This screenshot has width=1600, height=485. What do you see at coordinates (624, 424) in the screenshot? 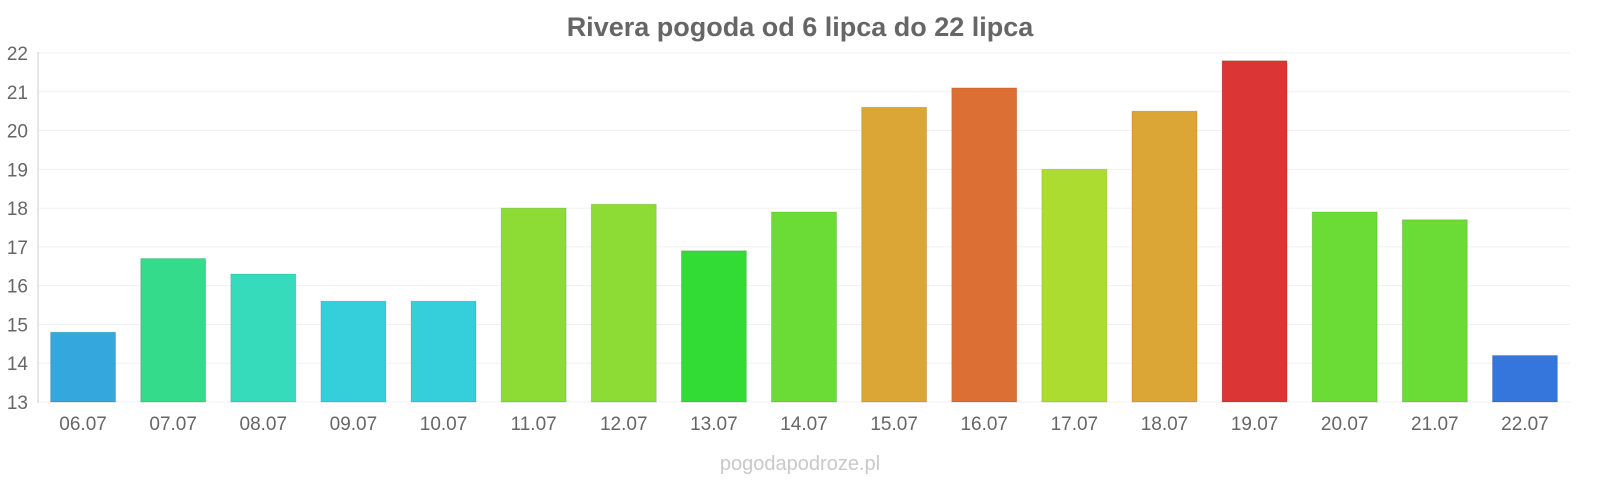
I see `x-tick-label: 12.07` at bounding box center [624, 424].